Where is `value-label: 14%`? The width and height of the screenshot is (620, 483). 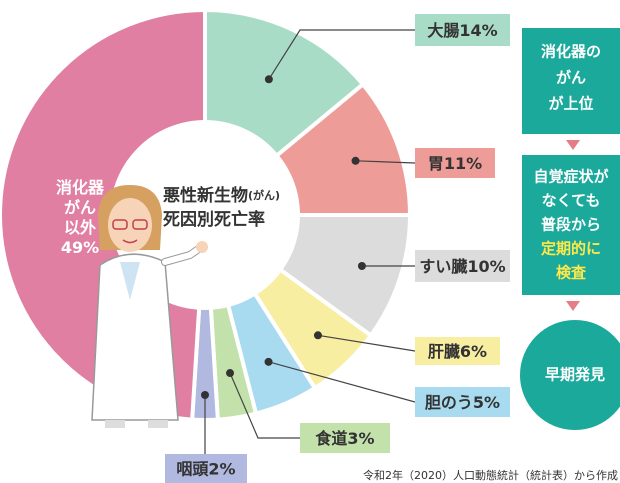 value-label: 14% is located at coordinates (478, 30).